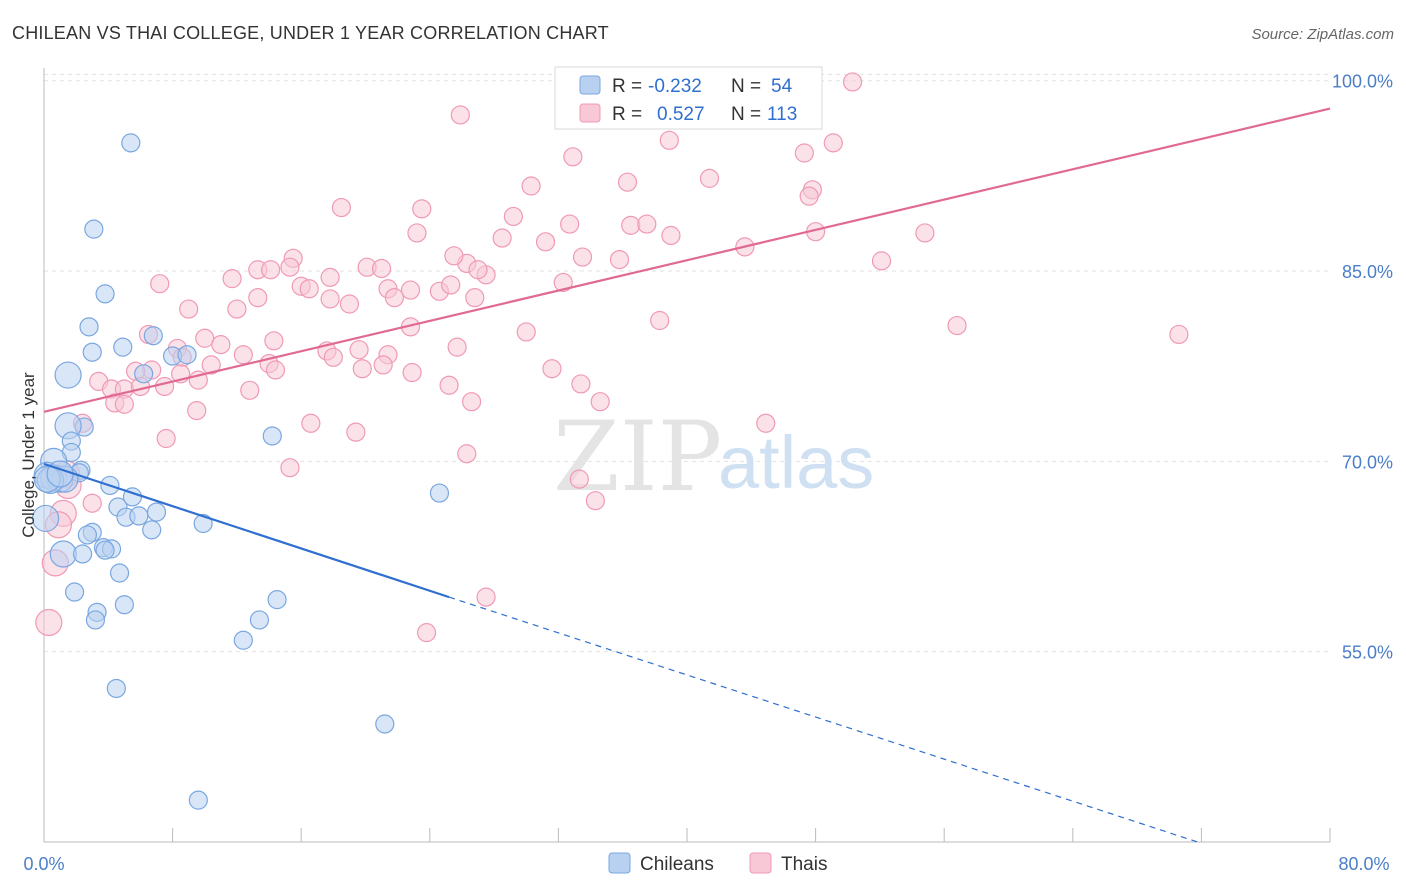 This screenshot has width=1406, height=892. What do you see at coordinates (804, 864) in the screenshot?
I see `bottom-legend-label-thais: Thais` at bounding box center [804, 864].